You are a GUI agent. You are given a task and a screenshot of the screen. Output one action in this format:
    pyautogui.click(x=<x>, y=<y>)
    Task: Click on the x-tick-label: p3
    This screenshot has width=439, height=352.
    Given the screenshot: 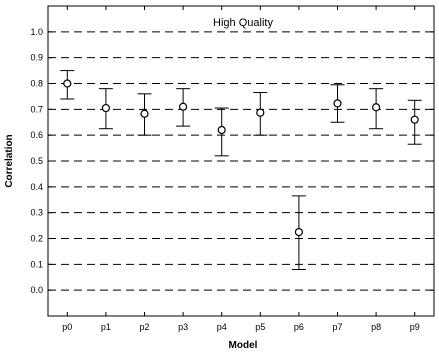 What is the action you would take?
    pyautogui.click(x=183, y=327)
    